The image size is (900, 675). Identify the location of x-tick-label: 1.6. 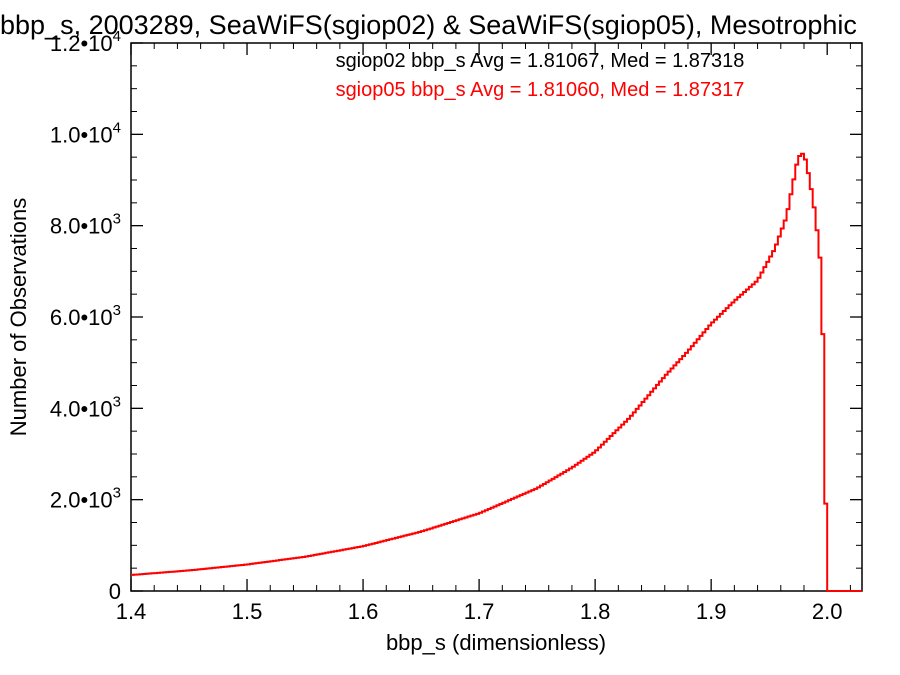
(363, 611).